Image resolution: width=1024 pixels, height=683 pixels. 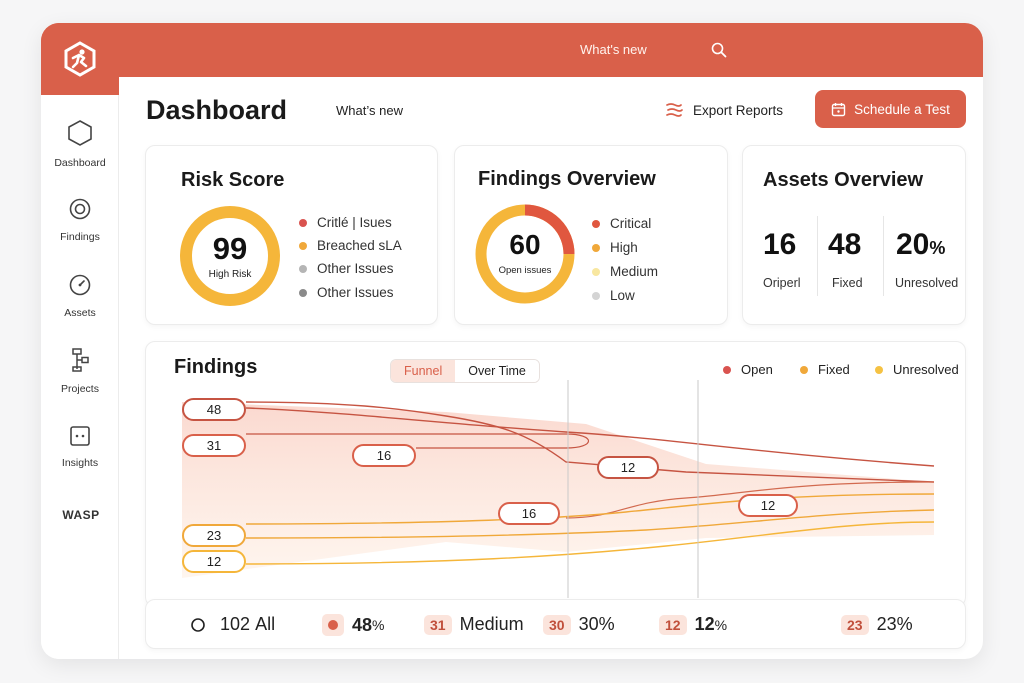 I want to click on sidebar-item-label: Projects, so click(x=80, y=389).